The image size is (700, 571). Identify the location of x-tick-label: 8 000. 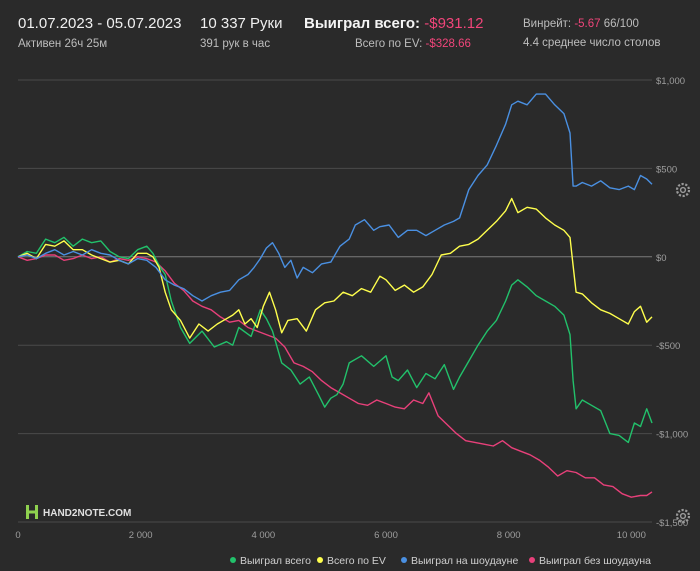
(509, 535).